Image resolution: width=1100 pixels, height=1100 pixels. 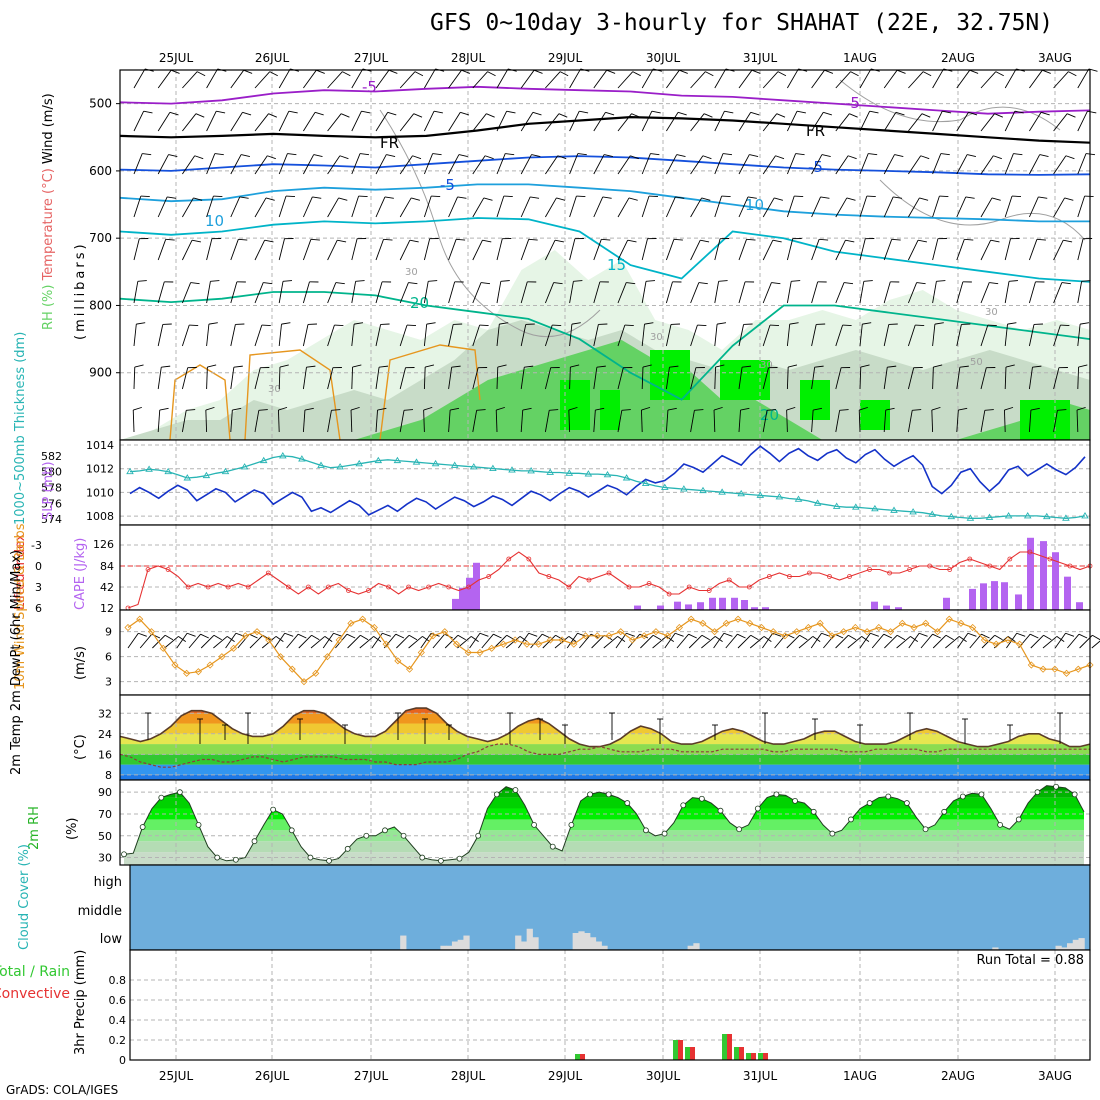 I want to click on precip-axis-label: 3hr Precip (mm), so click(x=80, y=1002).